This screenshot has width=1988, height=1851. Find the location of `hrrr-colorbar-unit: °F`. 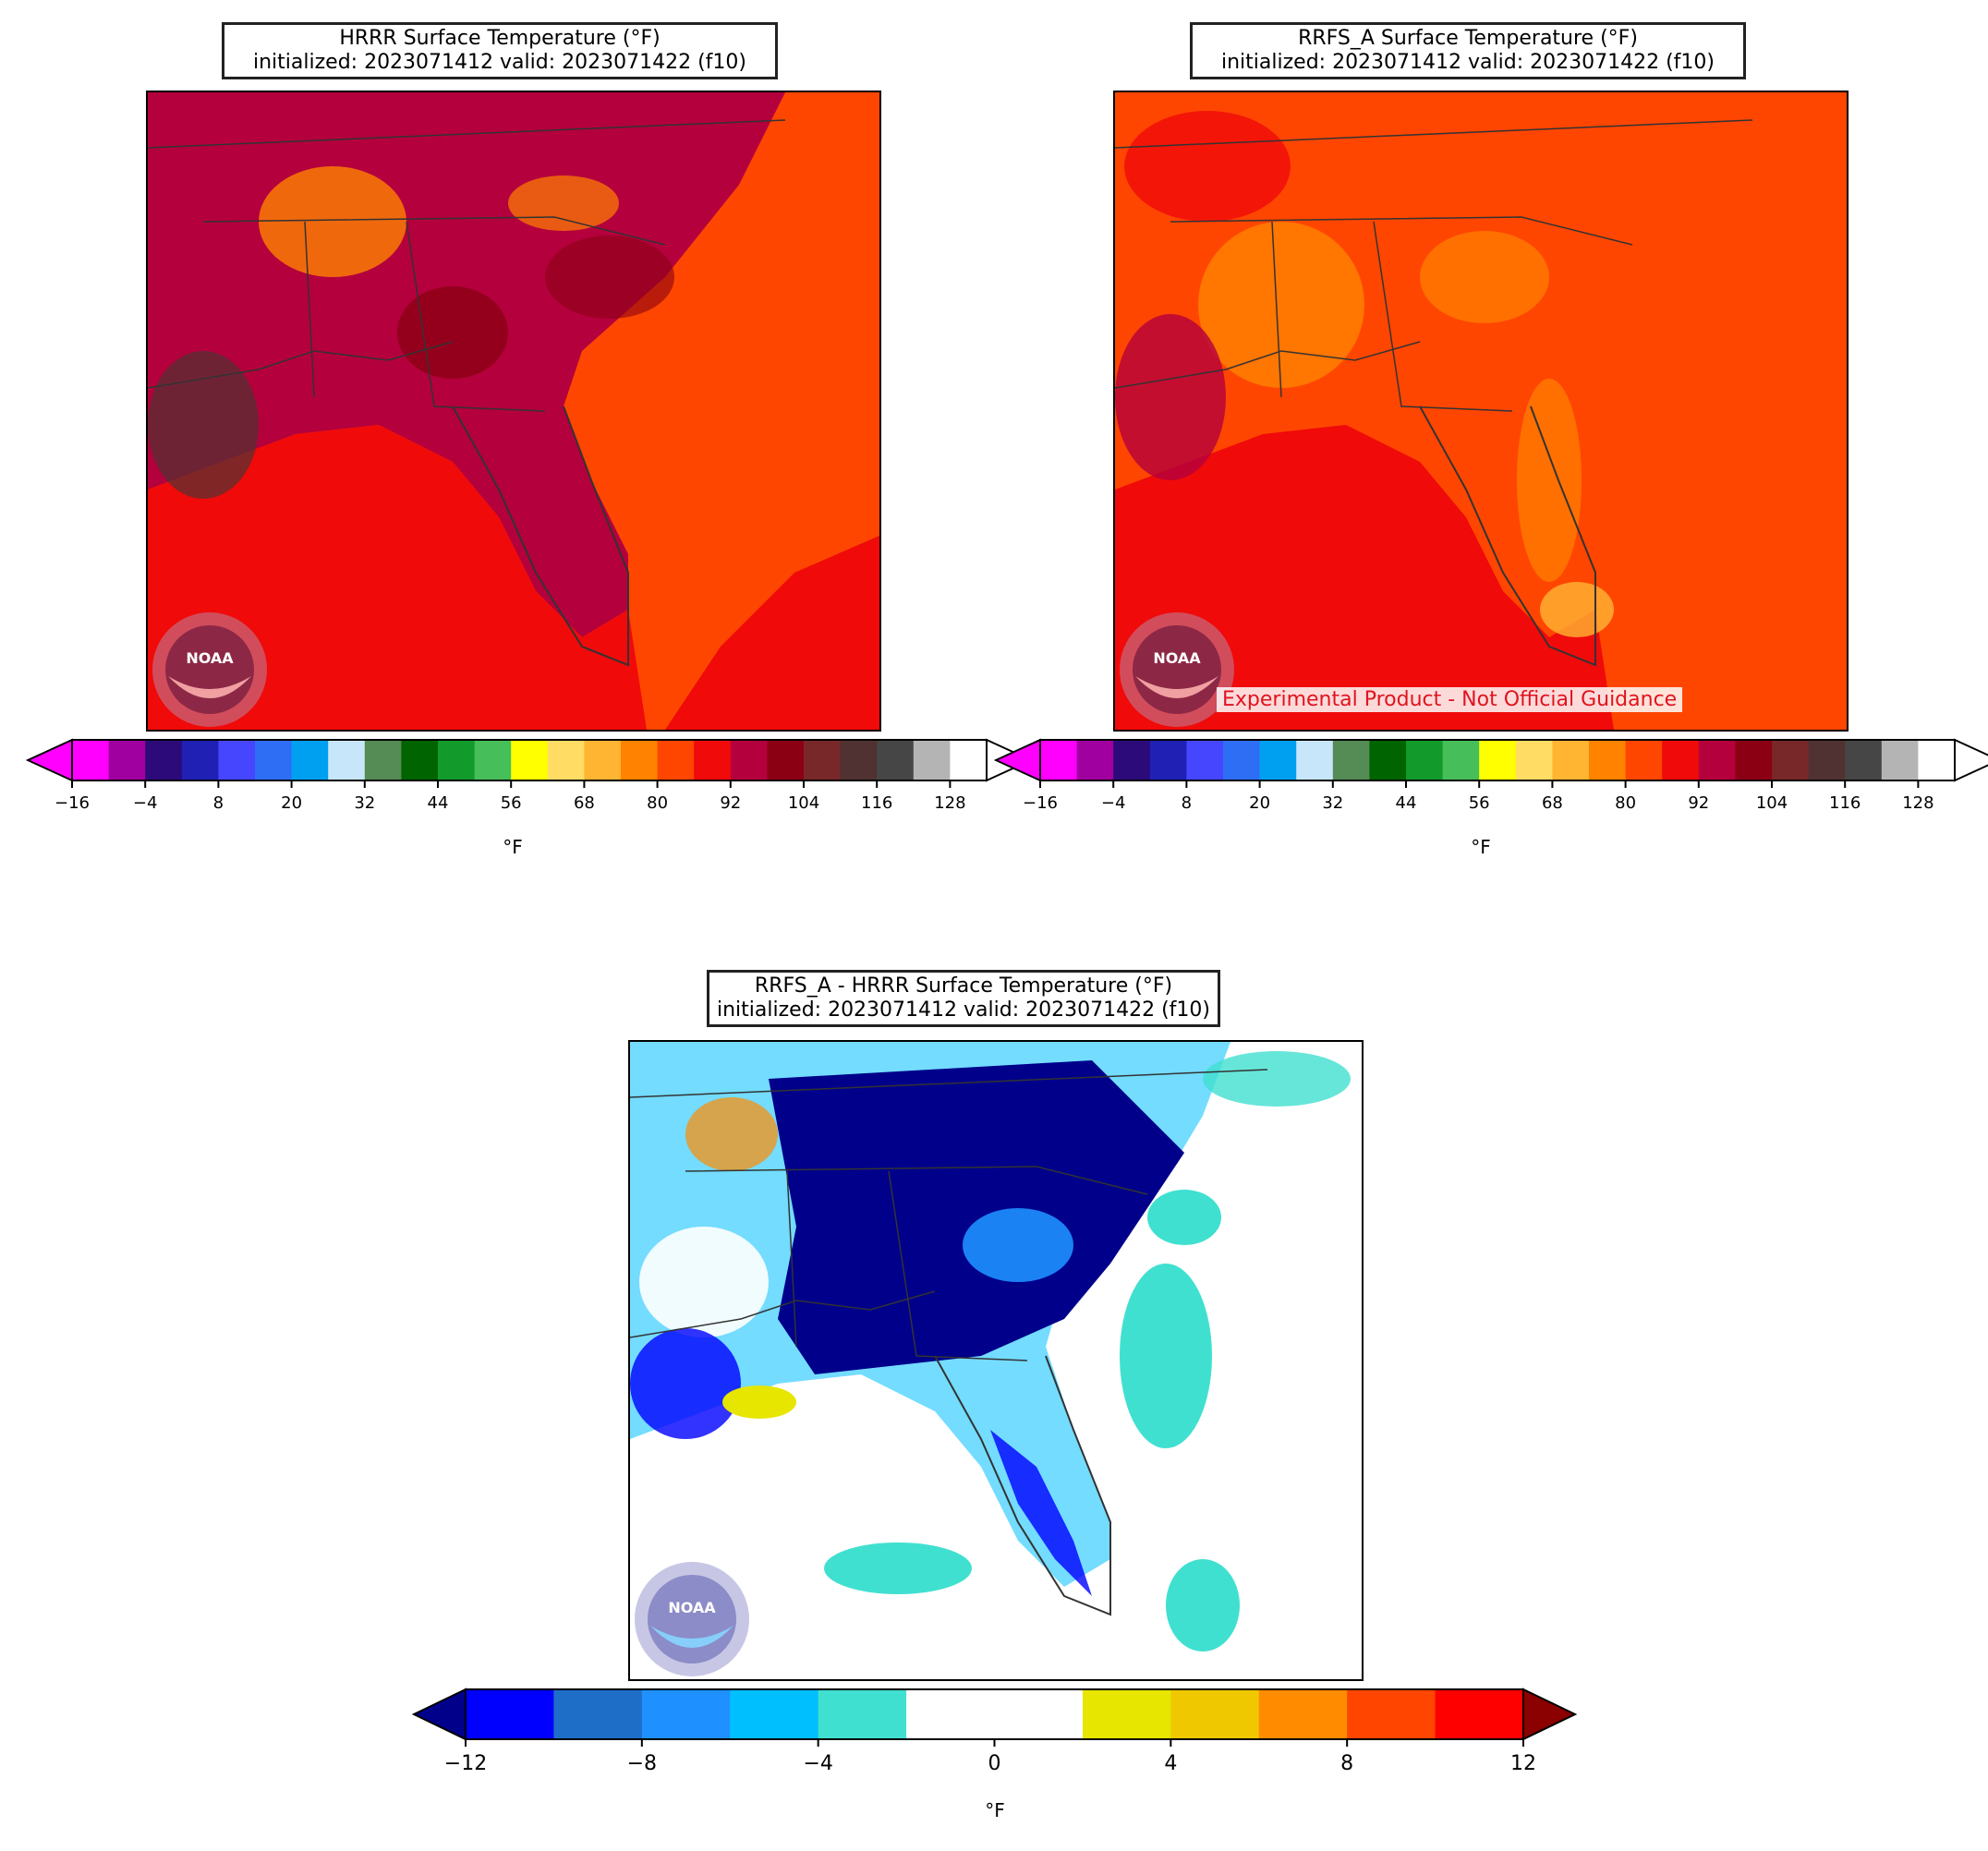

hrrr-colorbar-unit: °F is located at coordinates (513, 847).